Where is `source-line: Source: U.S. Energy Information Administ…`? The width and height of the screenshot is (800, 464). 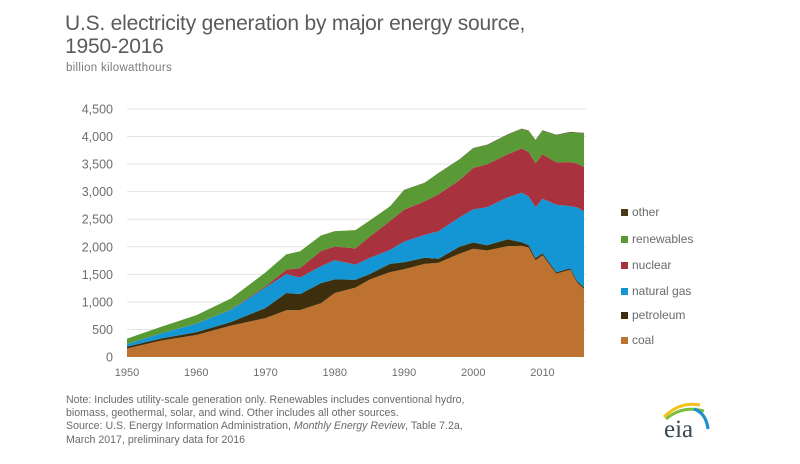 source-line: Source: U.S. Energy Information Administ… is located at coordinates (265, 426).